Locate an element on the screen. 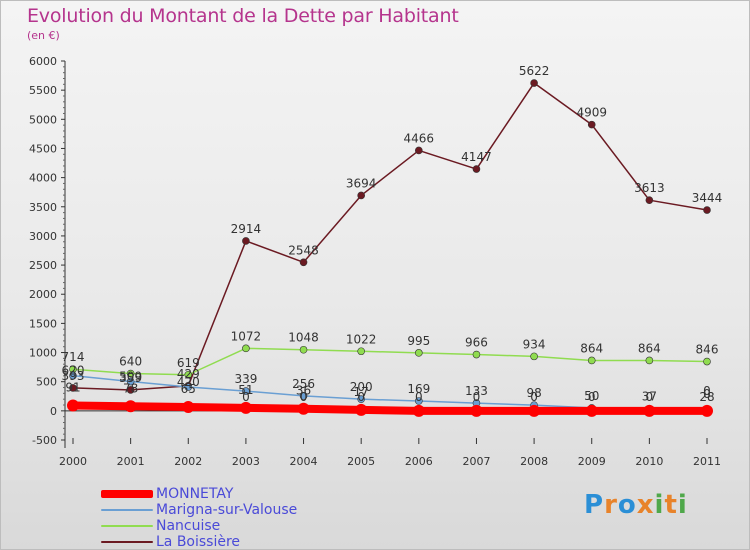  series-line-monnetay is located at coordinates (390, 408).